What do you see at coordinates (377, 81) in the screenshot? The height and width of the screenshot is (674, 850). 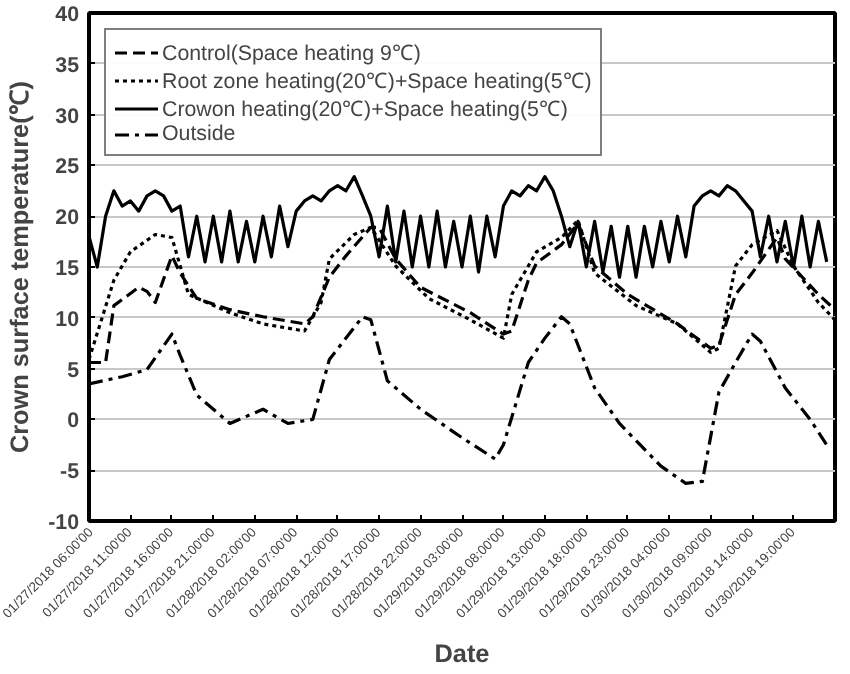 I see `legend-label: Root zone heating(20℃)+Space heating(5℃)` at bounding box center [377, 81].